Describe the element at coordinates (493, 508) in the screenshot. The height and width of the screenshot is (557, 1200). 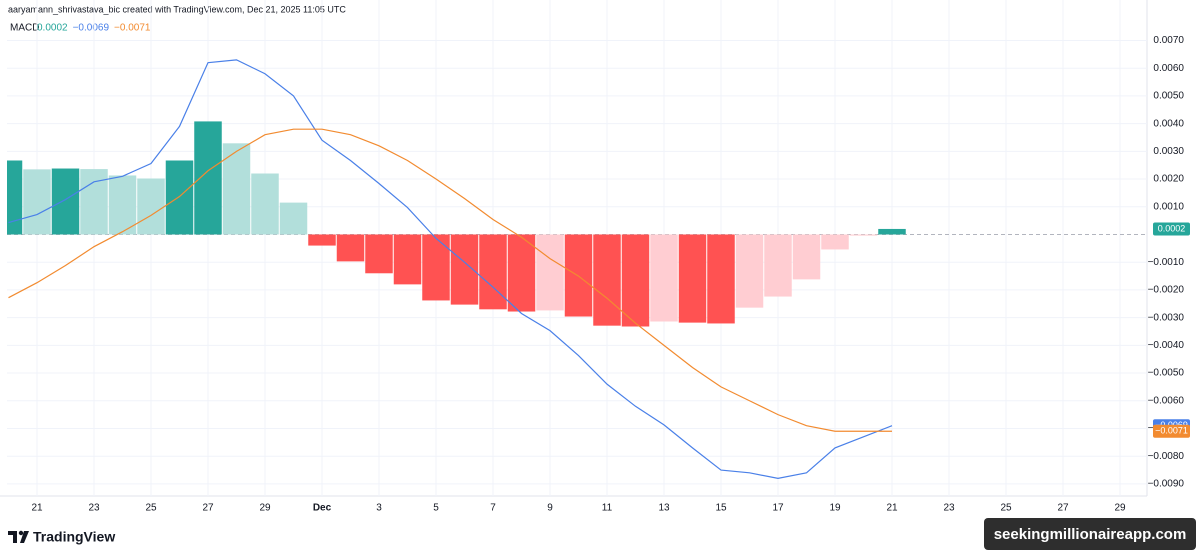
I see `x-tick-label: 7` at that location.